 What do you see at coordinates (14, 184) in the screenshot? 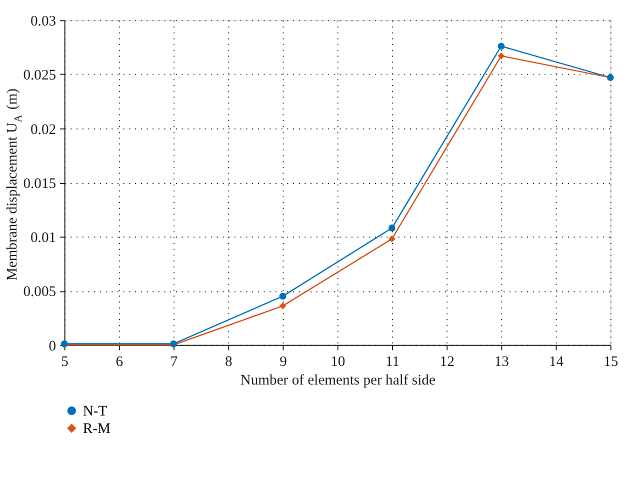
I see `y-axis-title: Membrane displacement UA (m)` at bounding box center [14, 184].